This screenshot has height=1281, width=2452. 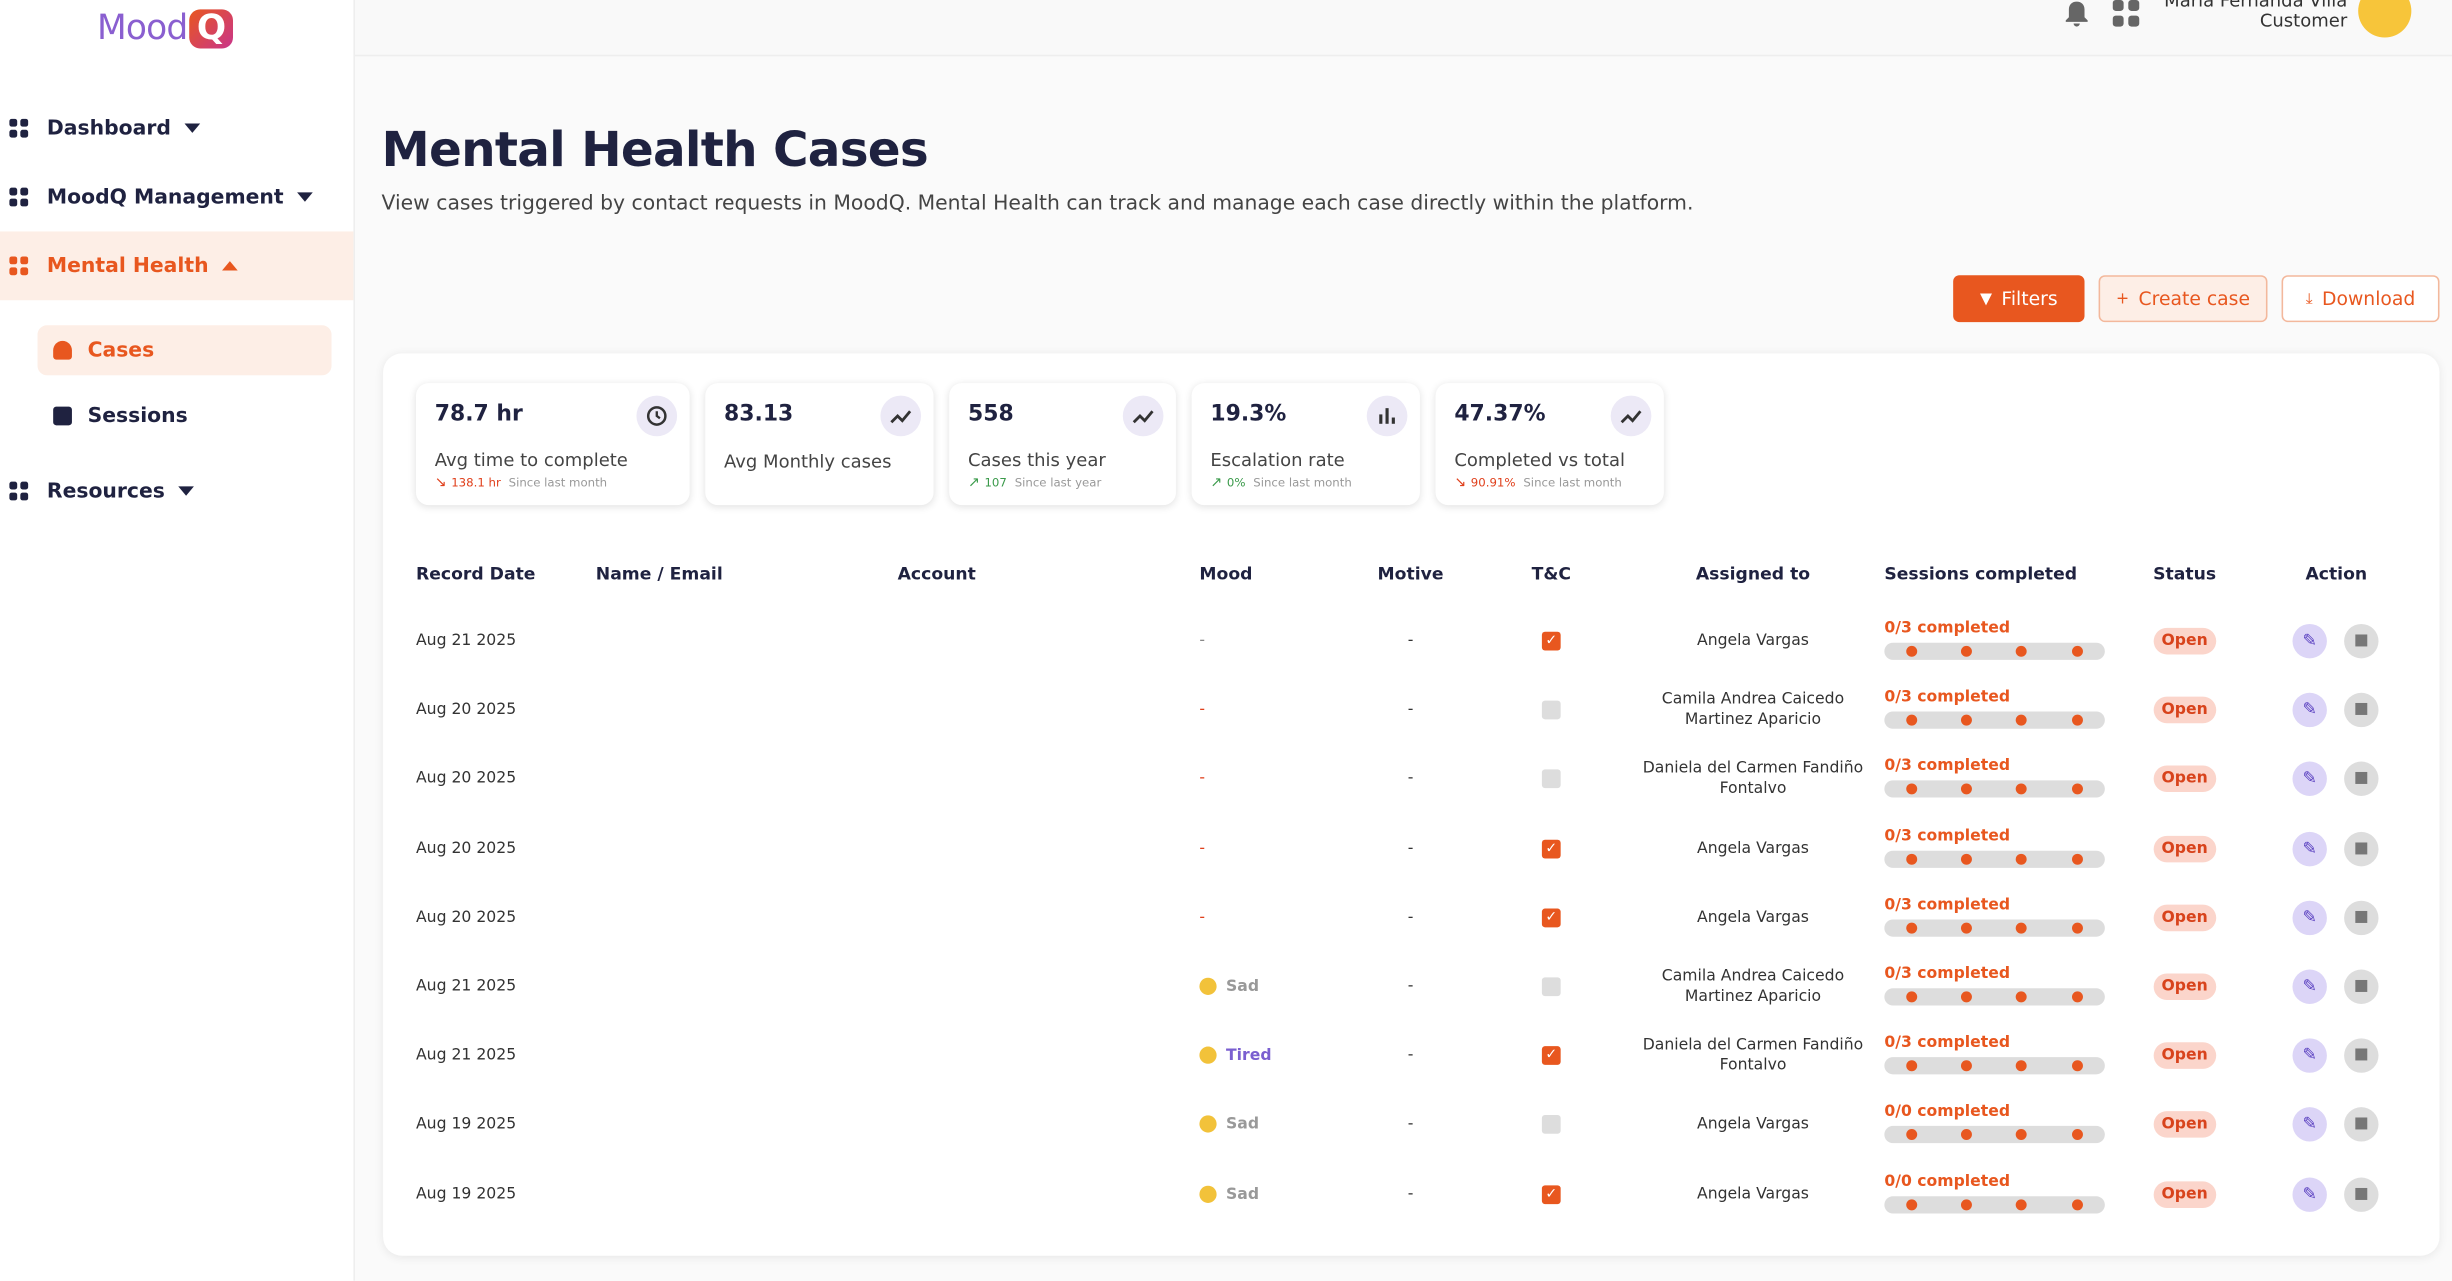 What do you see at coordinates (177, 266) in the screenshot?
I see `nav-item: Mental Health` at bounding box center [177, 266].